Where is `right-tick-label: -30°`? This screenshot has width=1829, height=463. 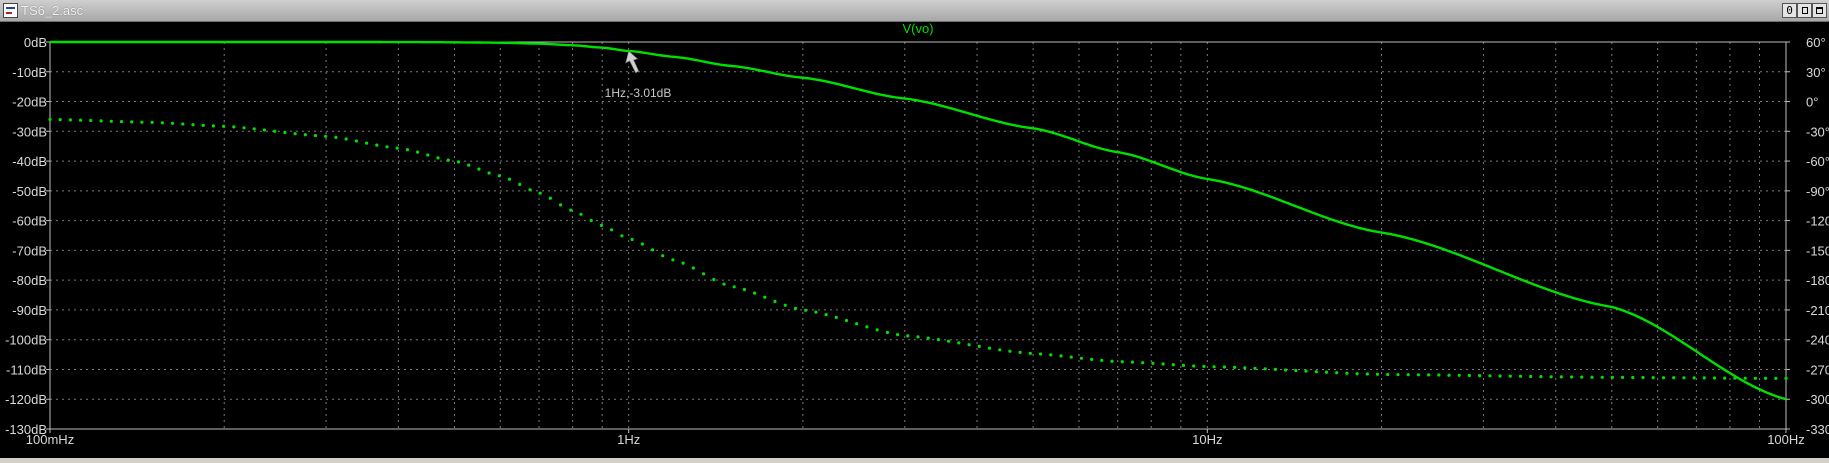 right-tick-label: -30° is located at coordinates (1817, 131).